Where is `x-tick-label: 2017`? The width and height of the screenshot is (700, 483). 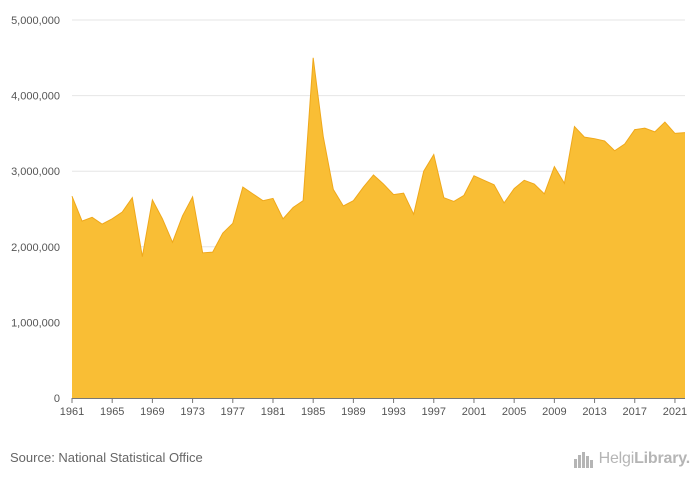 x-tick-label: 2017 is located at coordinates (635, 412).